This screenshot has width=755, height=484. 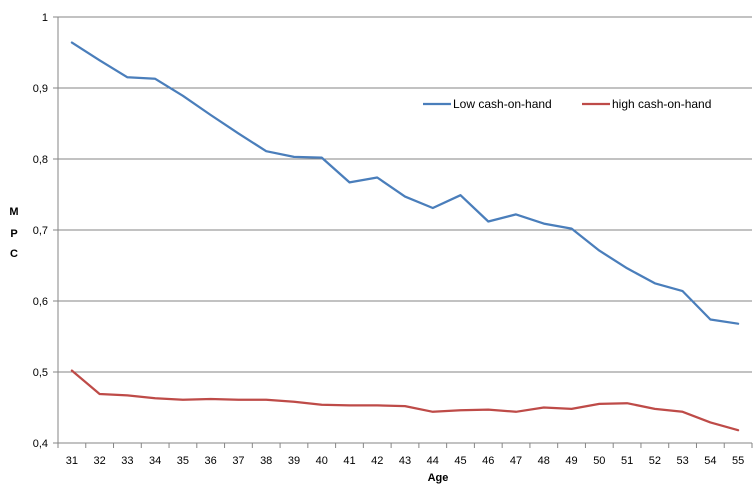 I want to click on x-tick-label: 37, so click(x=238, y=461).